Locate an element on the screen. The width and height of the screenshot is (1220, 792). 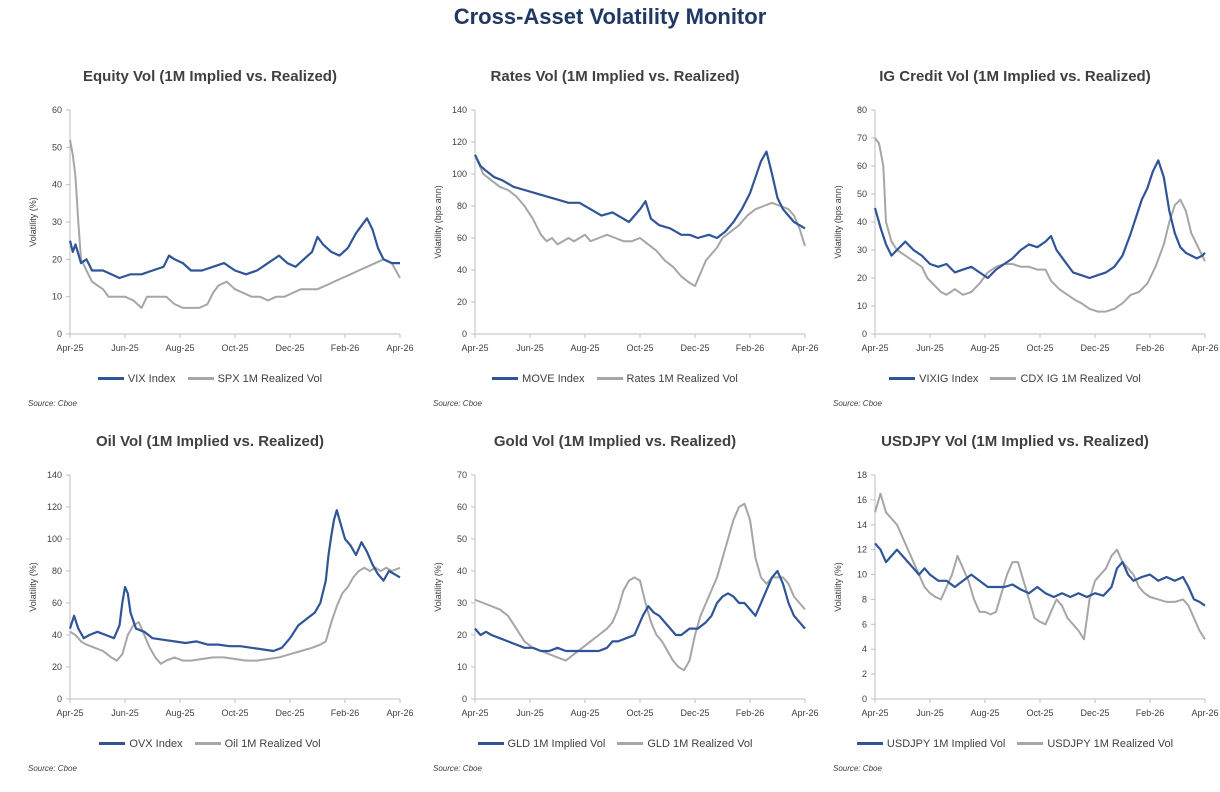
legend-item: SPX 1M Realized Vol is located at coordinates (254, 379).